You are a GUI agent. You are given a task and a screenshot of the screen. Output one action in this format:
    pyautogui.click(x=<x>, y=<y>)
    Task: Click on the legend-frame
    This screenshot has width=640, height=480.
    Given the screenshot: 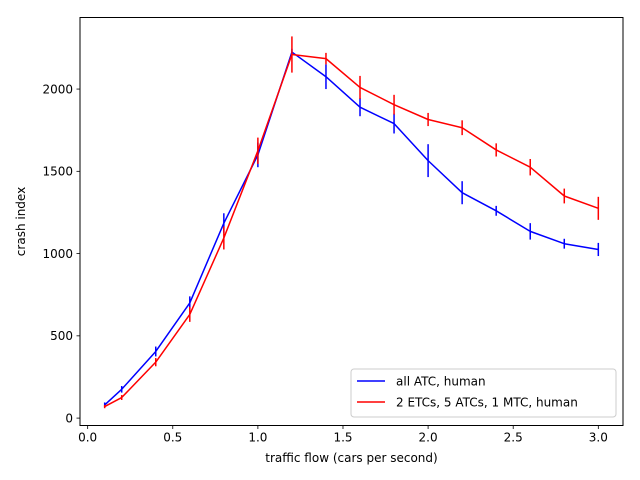 What is the action you would take?
    pyautogui.click(x=483, y=393)
    